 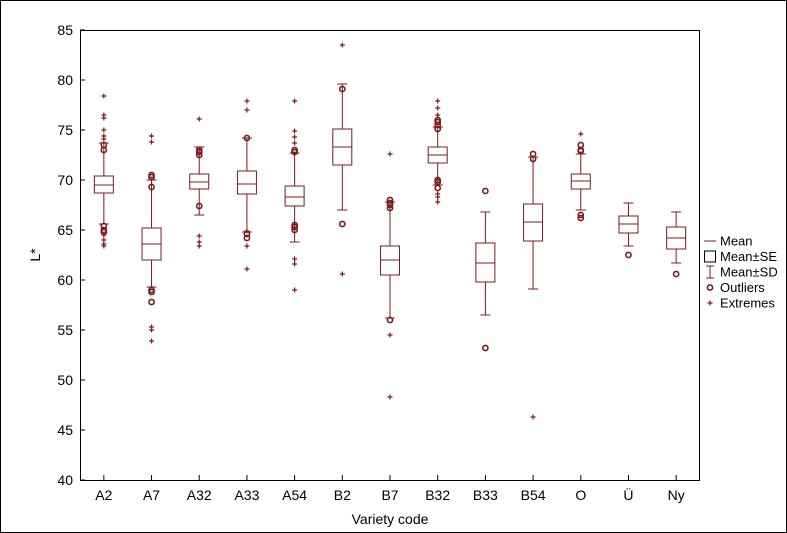 I want to click on x-tick-label: Ny, so click(x=676, y=495).